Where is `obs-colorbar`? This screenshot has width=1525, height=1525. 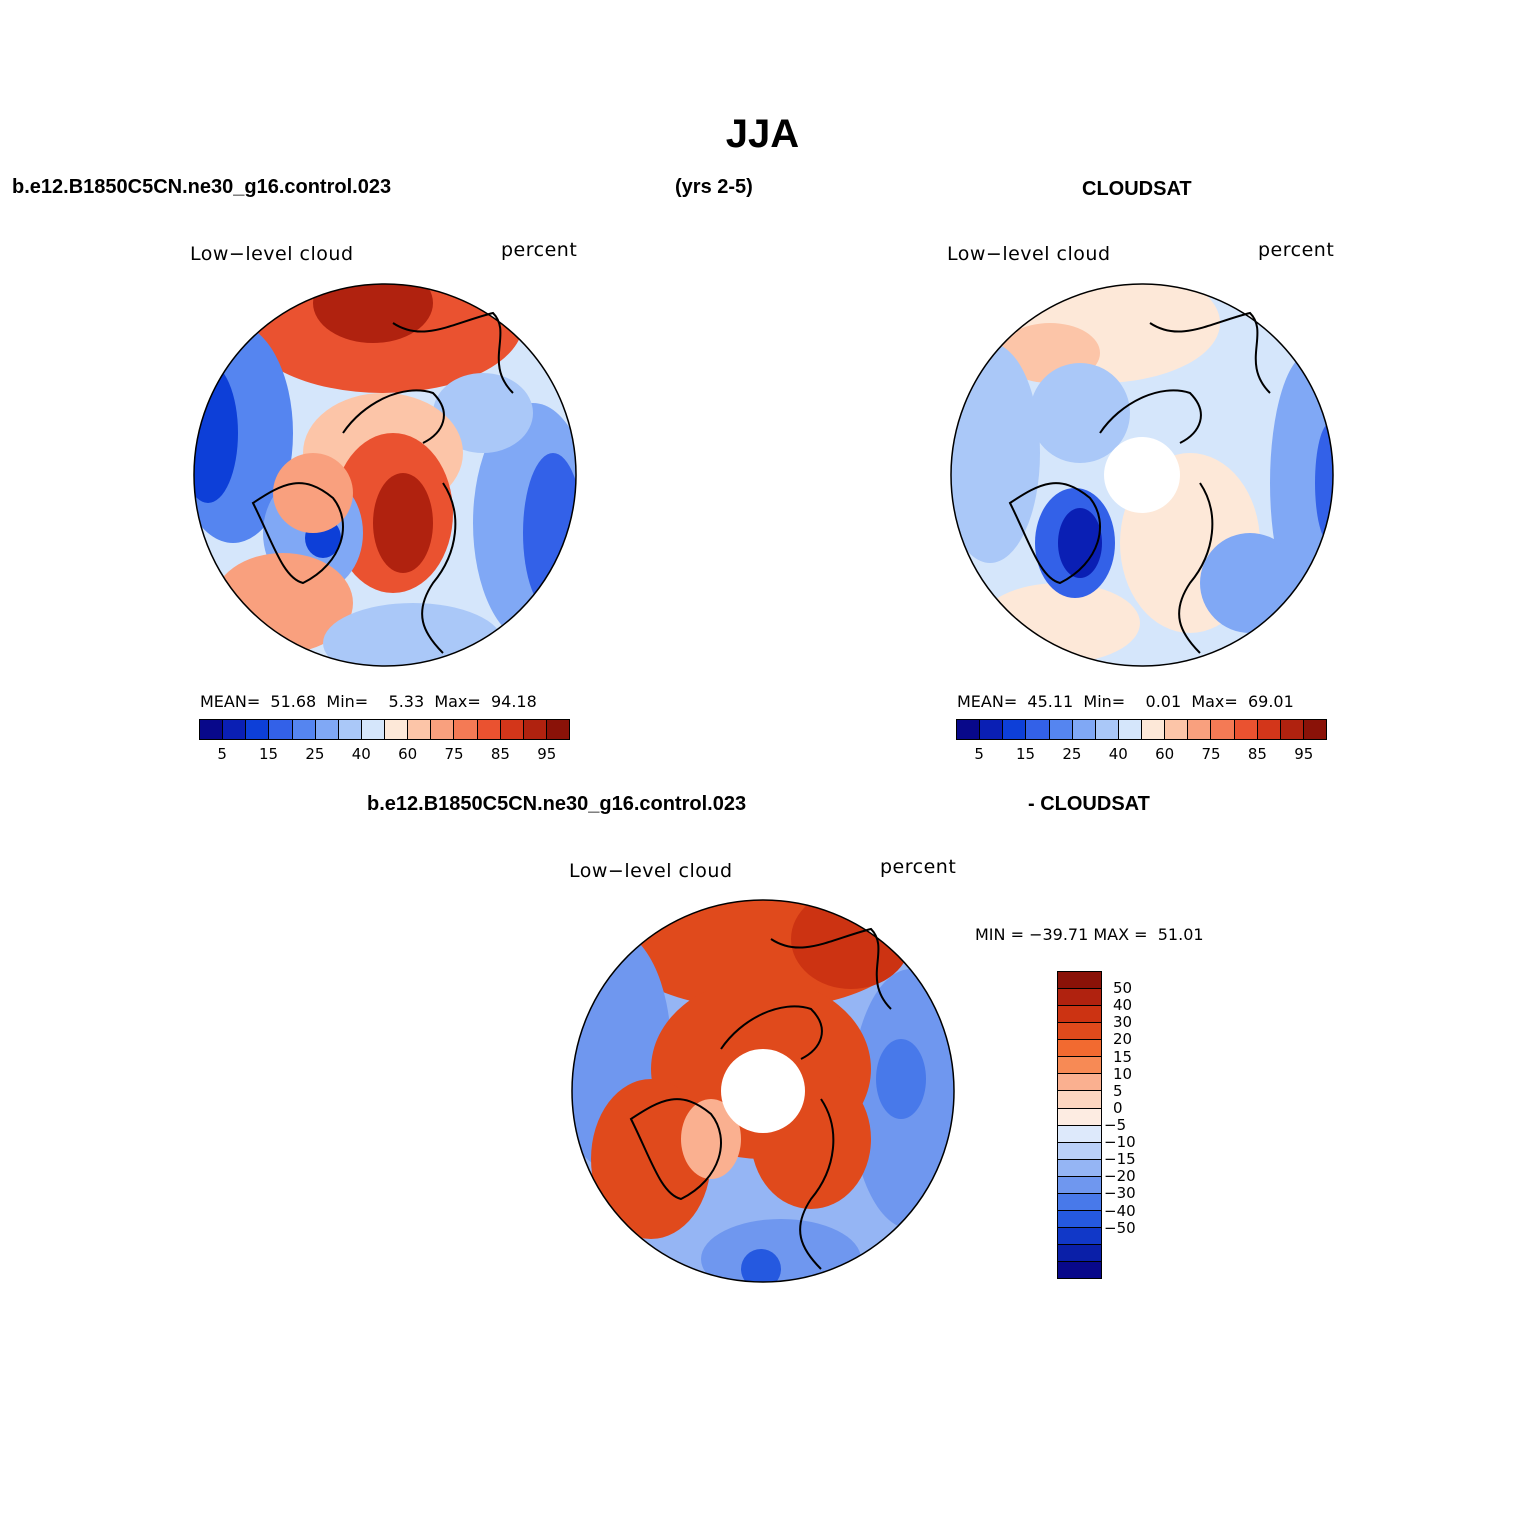
obs-colorbar is located at coordinates (1141, 729).